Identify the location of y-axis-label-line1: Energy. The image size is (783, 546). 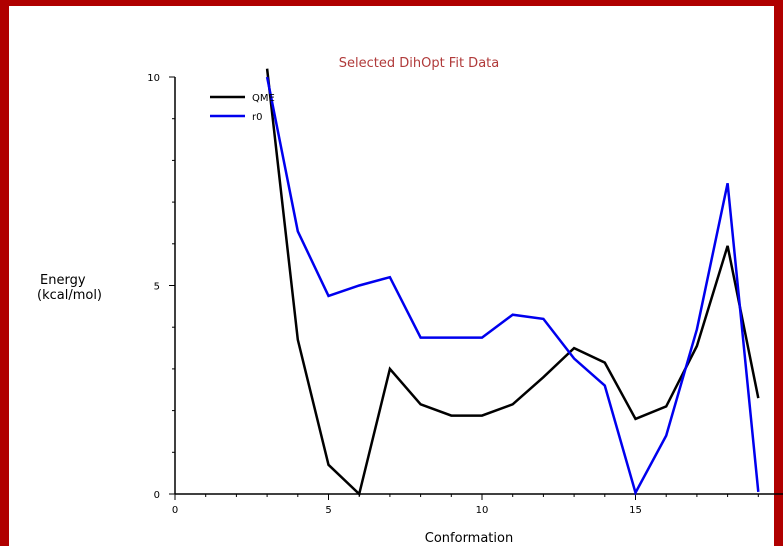
(63, 280).